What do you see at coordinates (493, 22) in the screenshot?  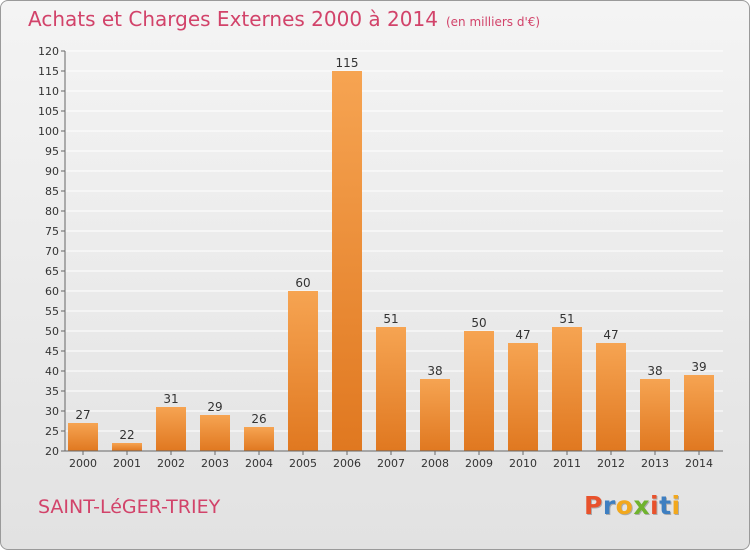 I see `chart-unit: (en milliers d'€)` at bounding box center [493, 22].